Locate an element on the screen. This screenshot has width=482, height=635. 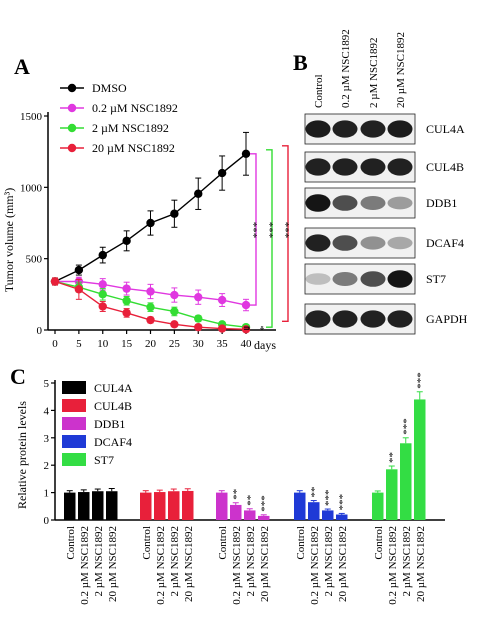
panel-b-letter: B is located at coordinates (300, 62).